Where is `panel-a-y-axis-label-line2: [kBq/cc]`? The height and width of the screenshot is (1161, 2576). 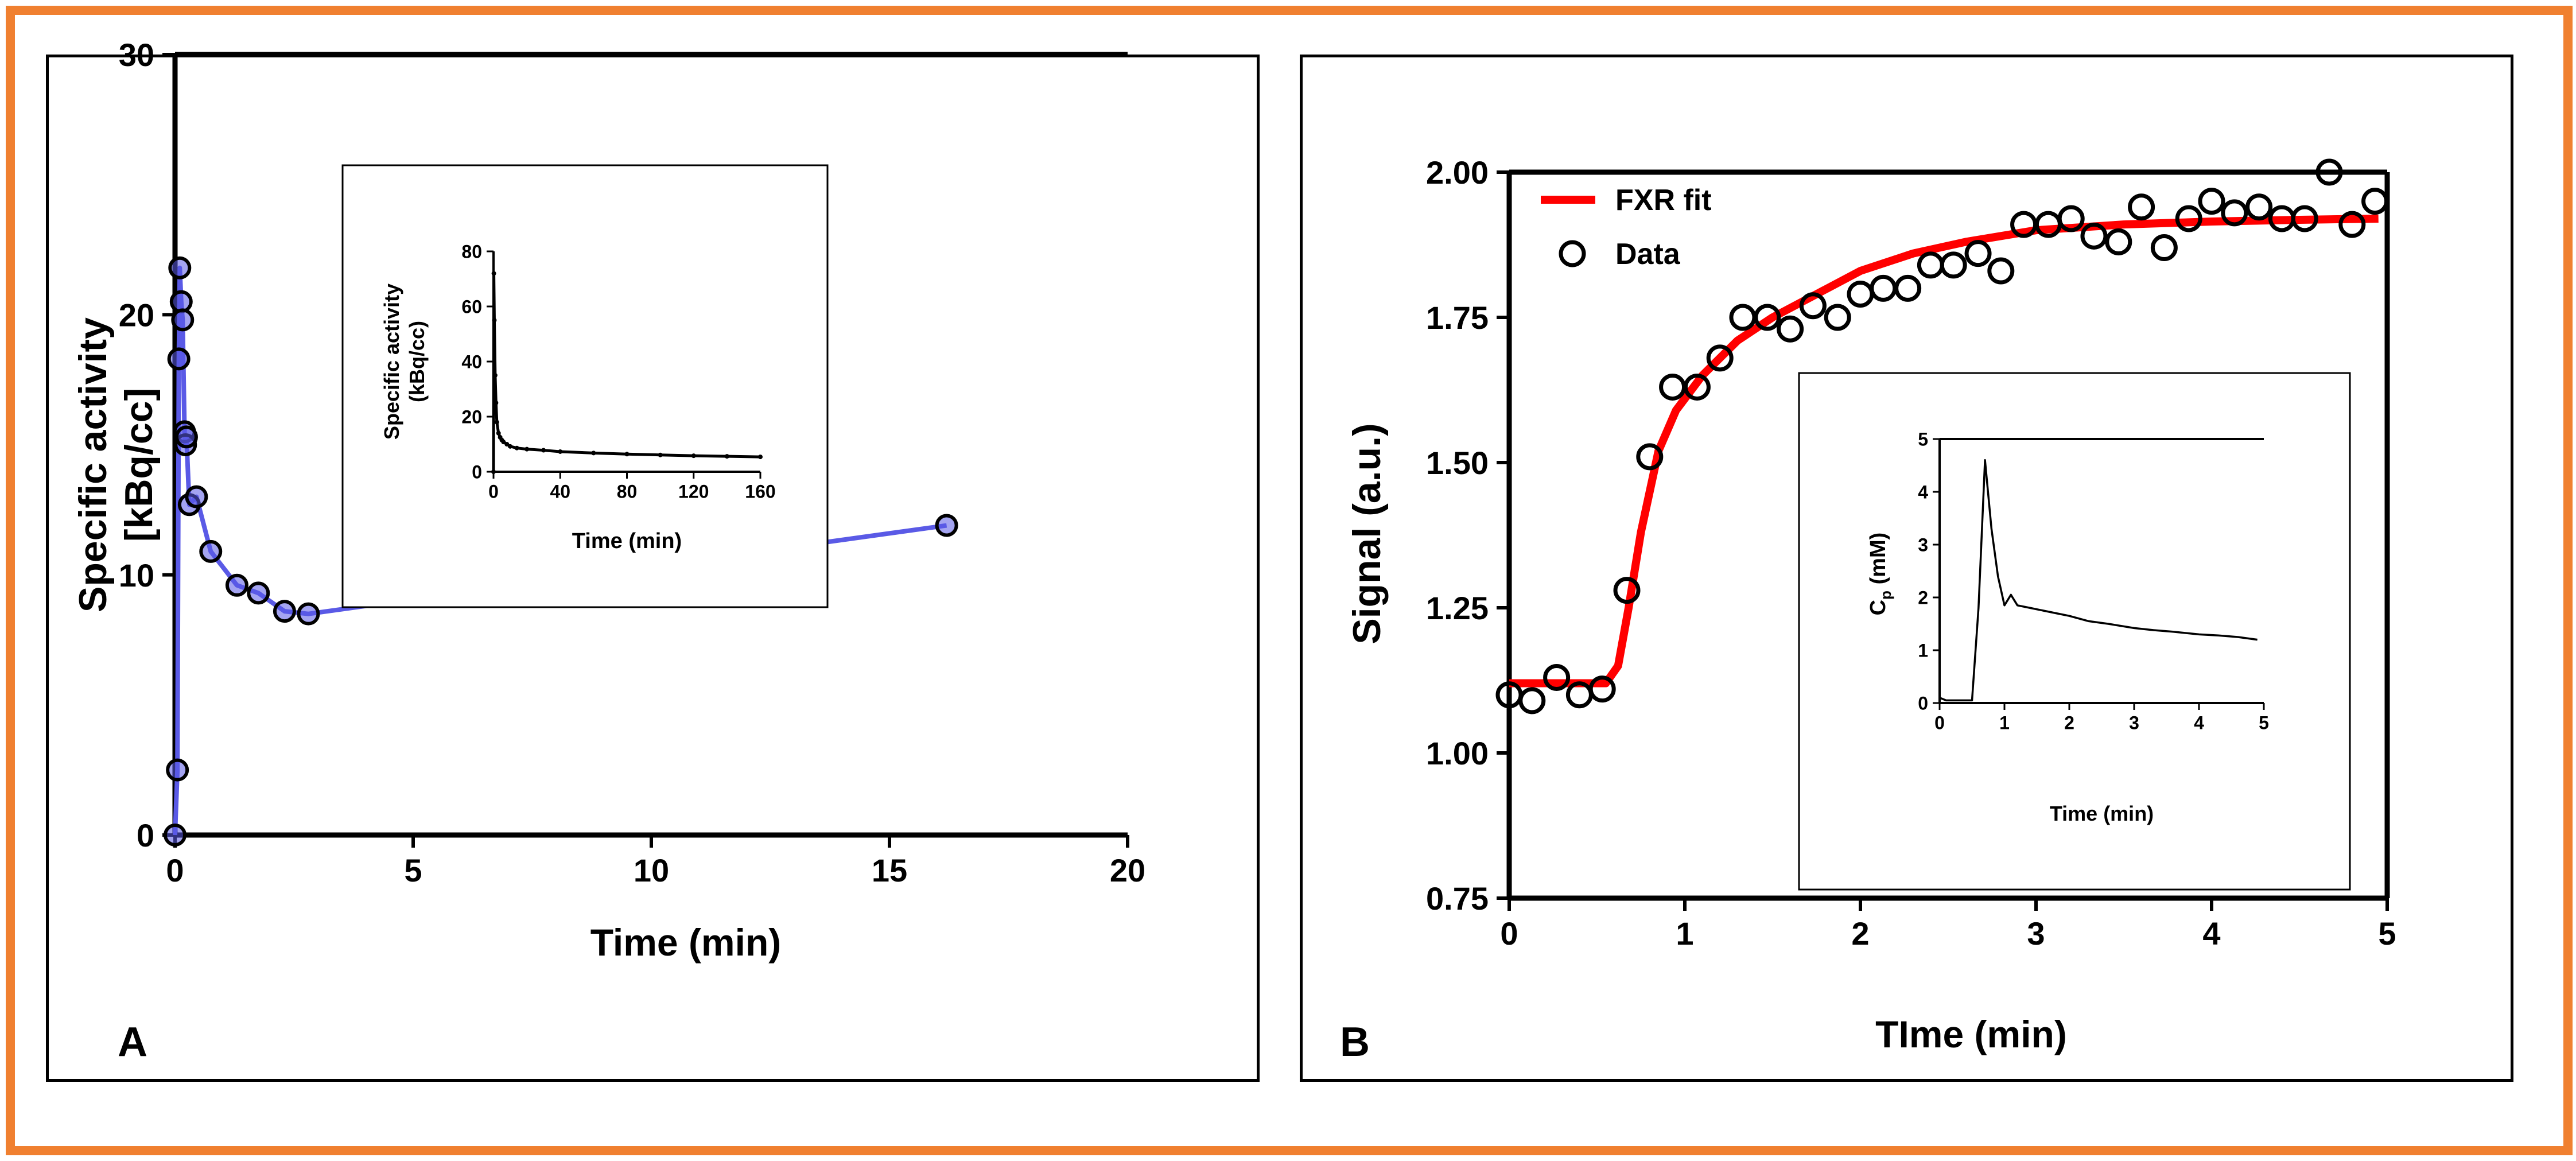
panel-a-y-axis-label-line2: [kBq/cc] is located at coordinates (139, 465).